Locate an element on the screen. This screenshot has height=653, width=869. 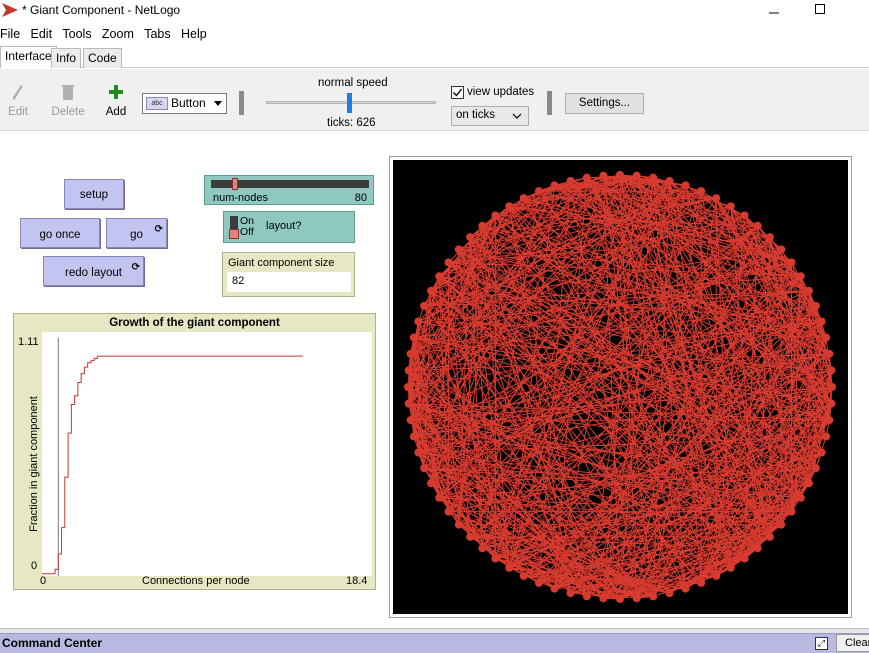
view-updates-checkbox is located at coordinates (457, 92).